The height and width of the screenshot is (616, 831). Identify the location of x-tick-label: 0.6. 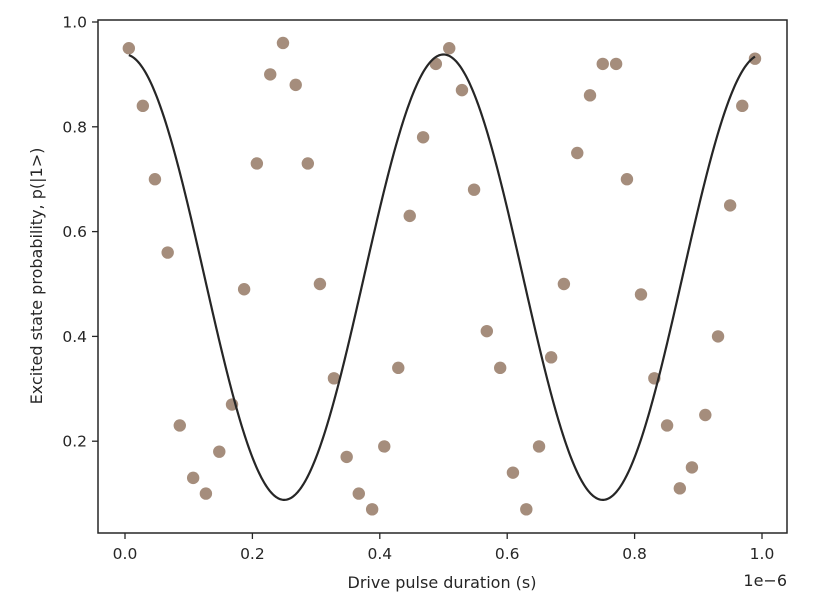
(507, 554).